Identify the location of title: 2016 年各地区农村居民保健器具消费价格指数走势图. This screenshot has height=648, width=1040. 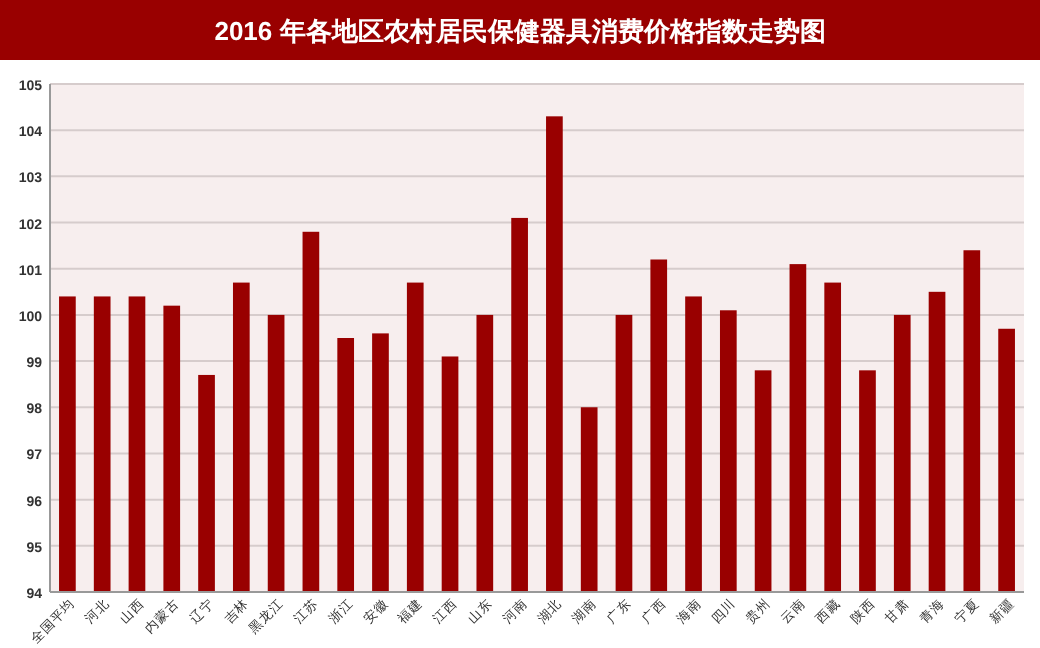
(520, 31).